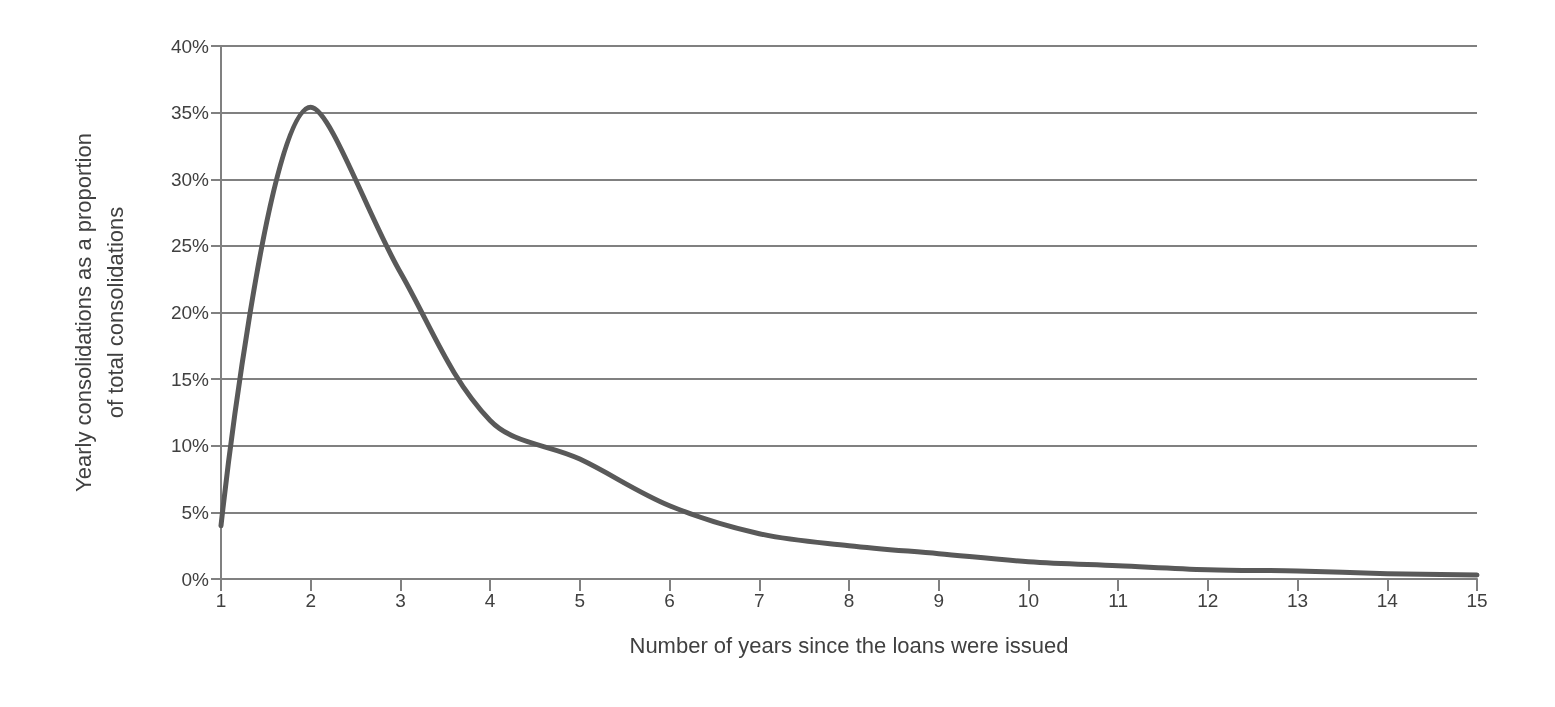  Describe the element at coordinates (190, 46) in the screenshot. I see `y-tick-label: 40%` at that location.